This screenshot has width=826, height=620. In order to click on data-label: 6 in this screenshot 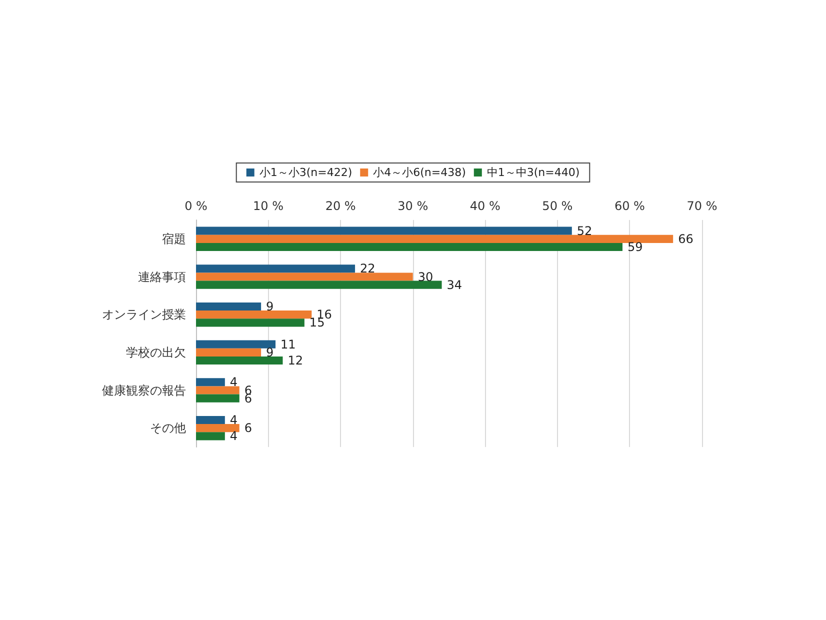, I will do `click(248, 428)`.